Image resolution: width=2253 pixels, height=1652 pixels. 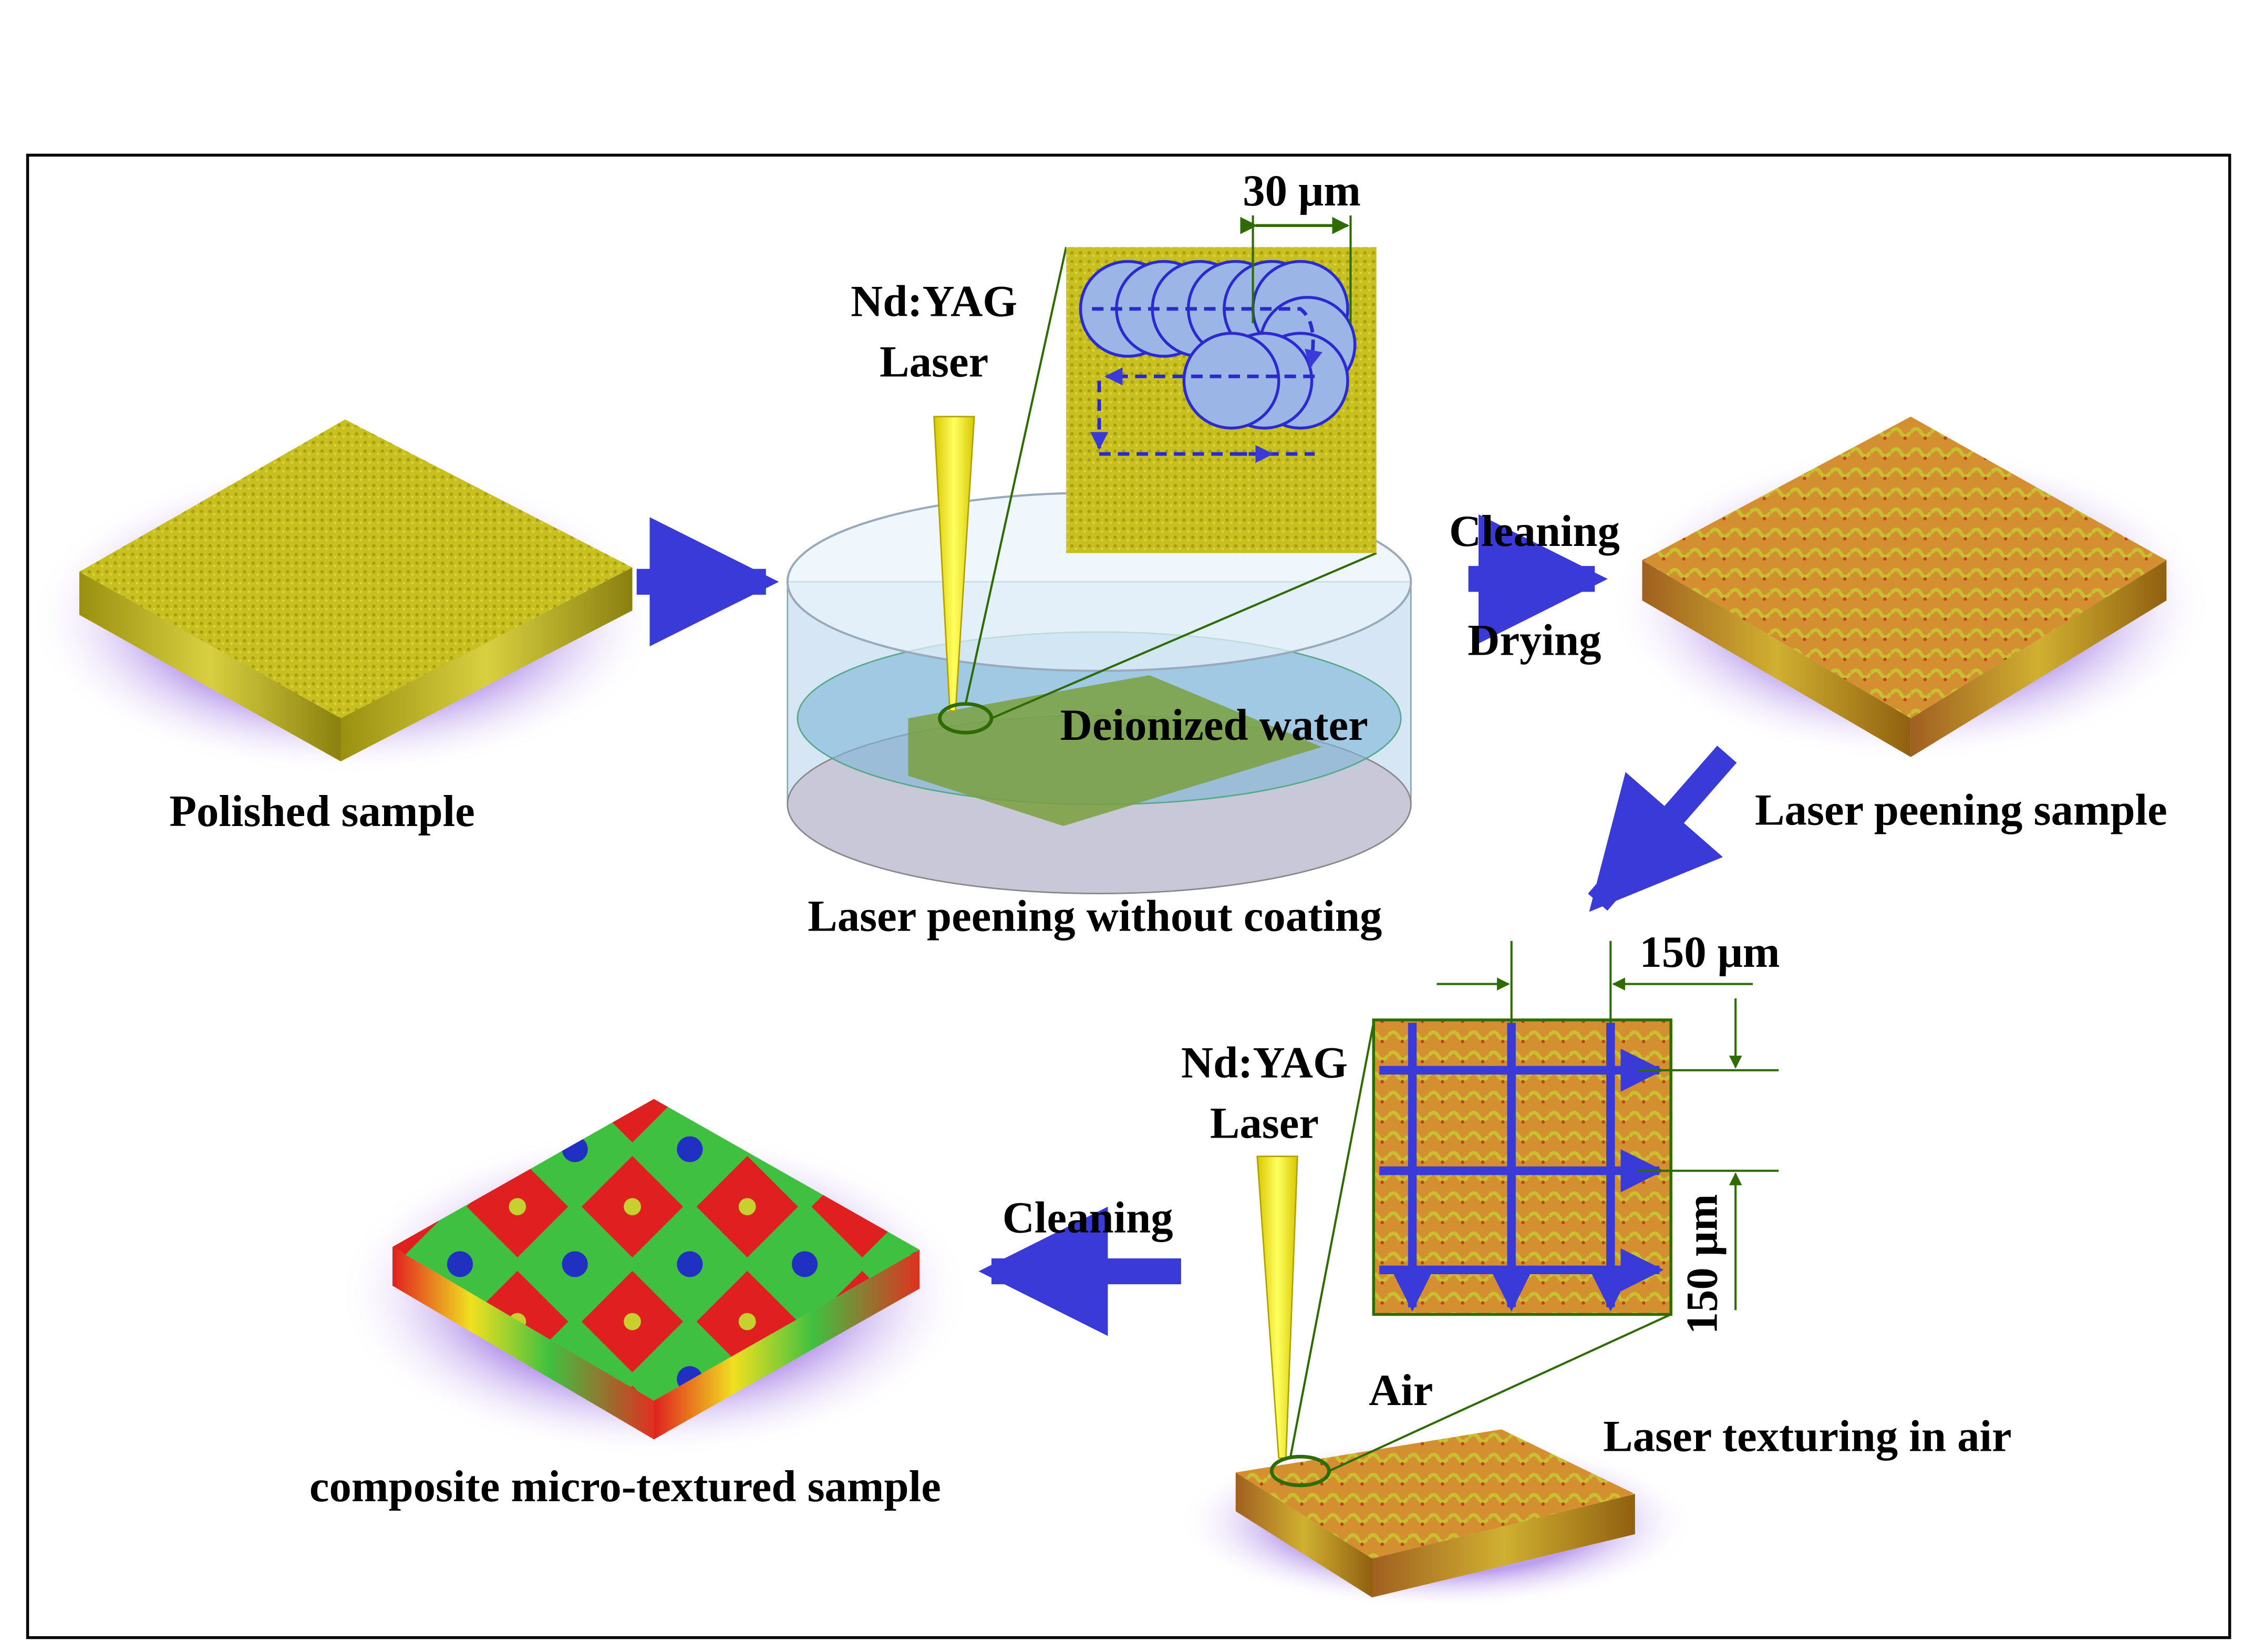 I want to click on texturing-inset, so click(x=1575, y=1128).